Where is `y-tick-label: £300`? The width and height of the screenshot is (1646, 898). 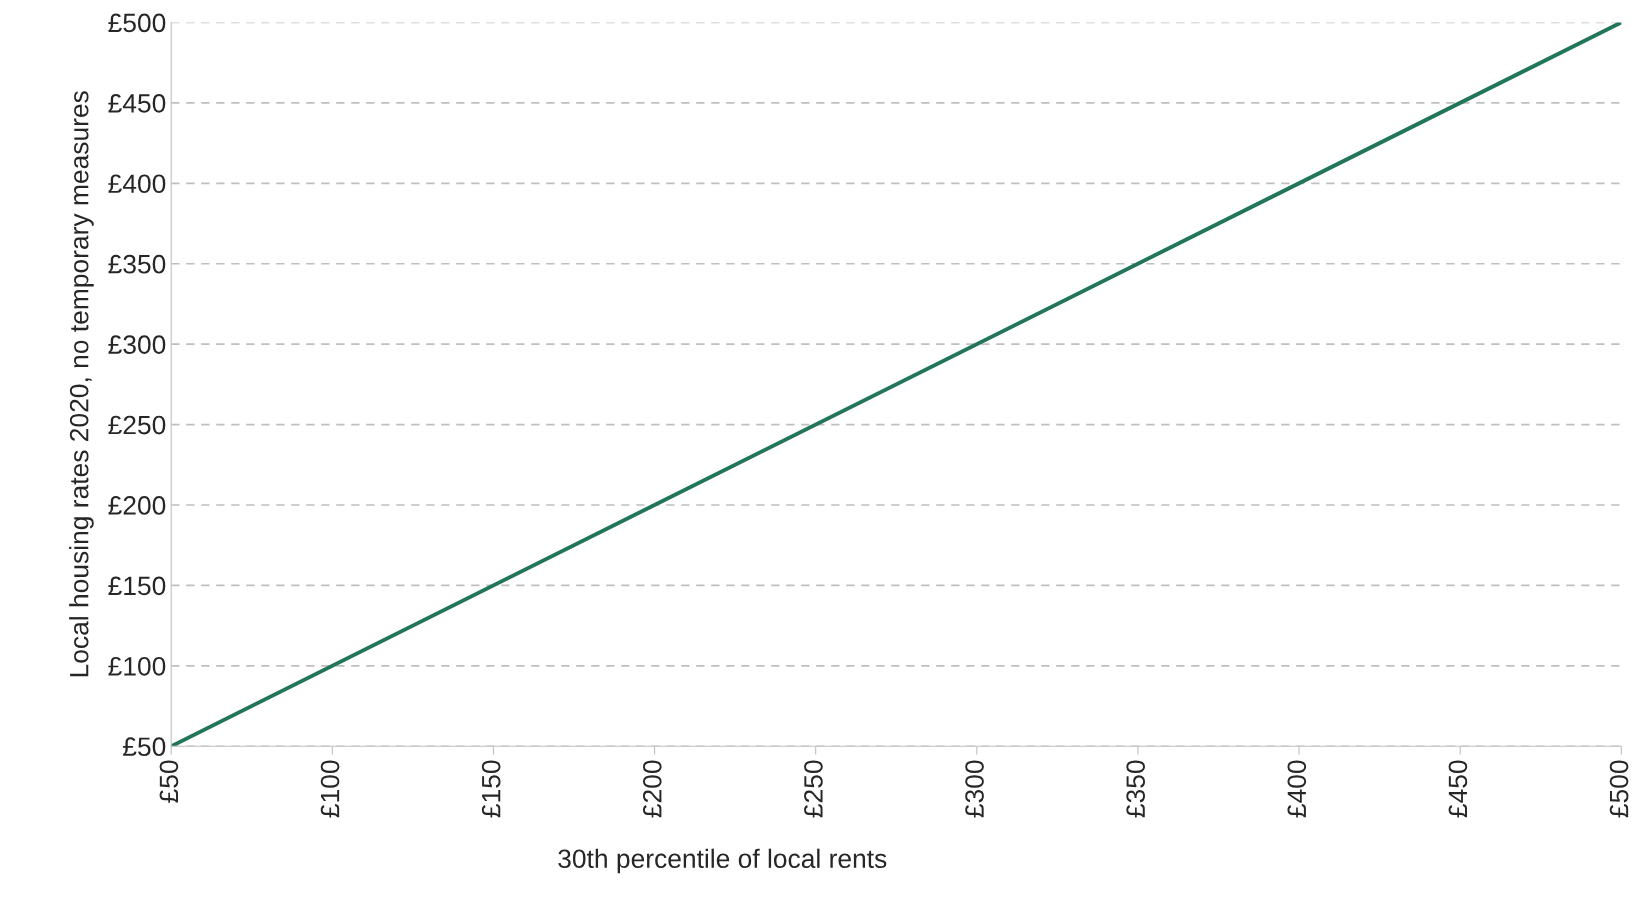 y-tick-label: £300 is located at coordinates (137, 344).